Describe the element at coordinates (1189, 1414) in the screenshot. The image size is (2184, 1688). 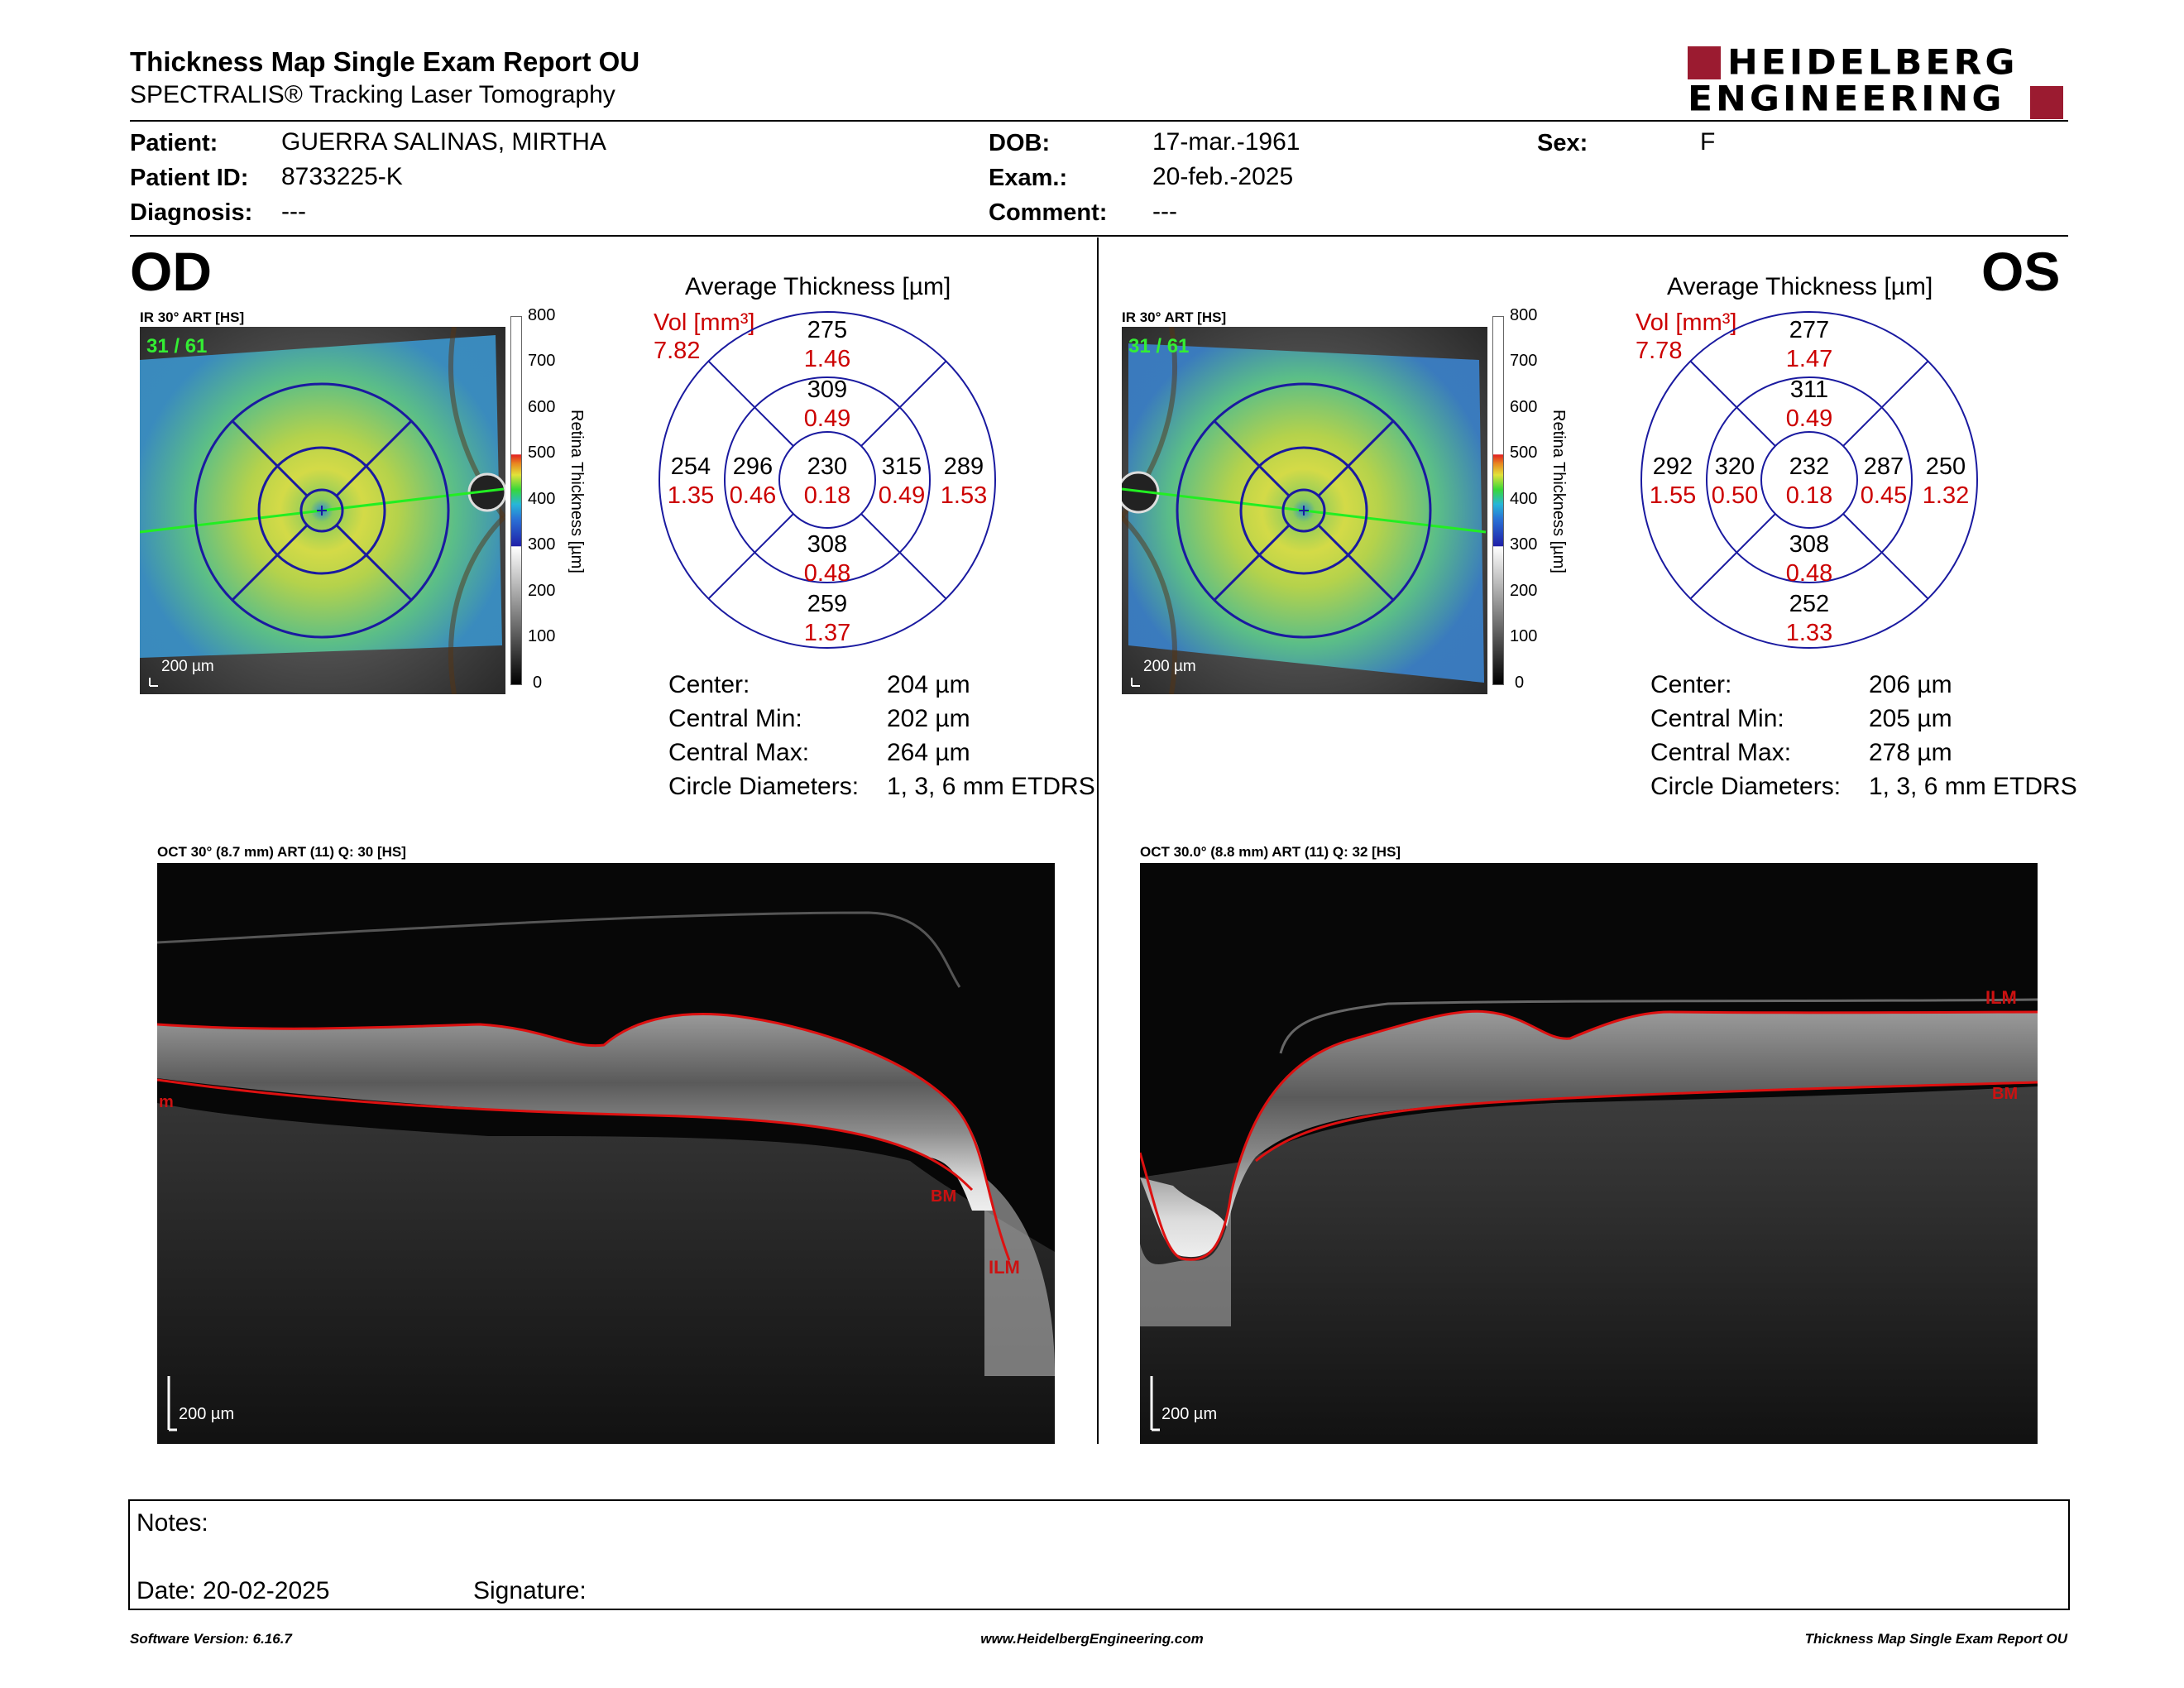
I see `os-oct-scale: 200 µm` at that location.